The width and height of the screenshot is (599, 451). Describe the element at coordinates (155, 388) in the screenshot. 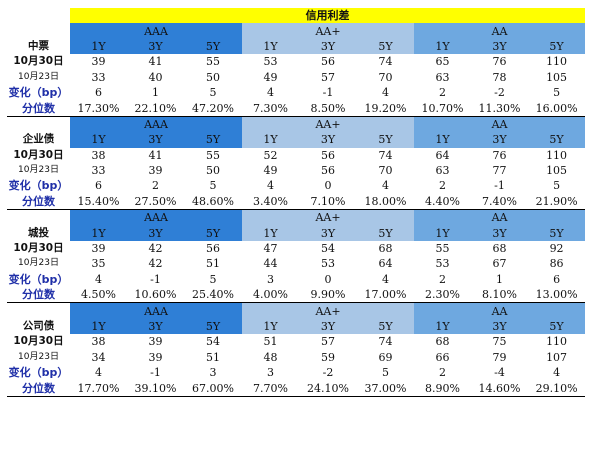

I see `table-cell: 39.10%` at that location.